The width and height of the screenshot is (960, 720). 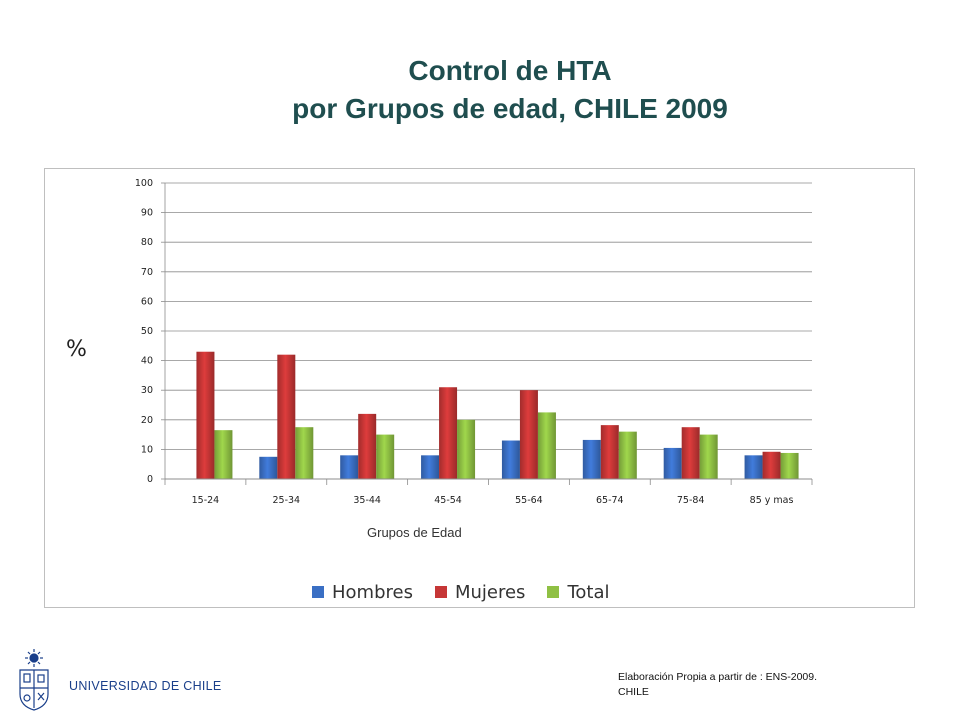 I want to click on y-tick-label: 30, so click(x=147, y=390).